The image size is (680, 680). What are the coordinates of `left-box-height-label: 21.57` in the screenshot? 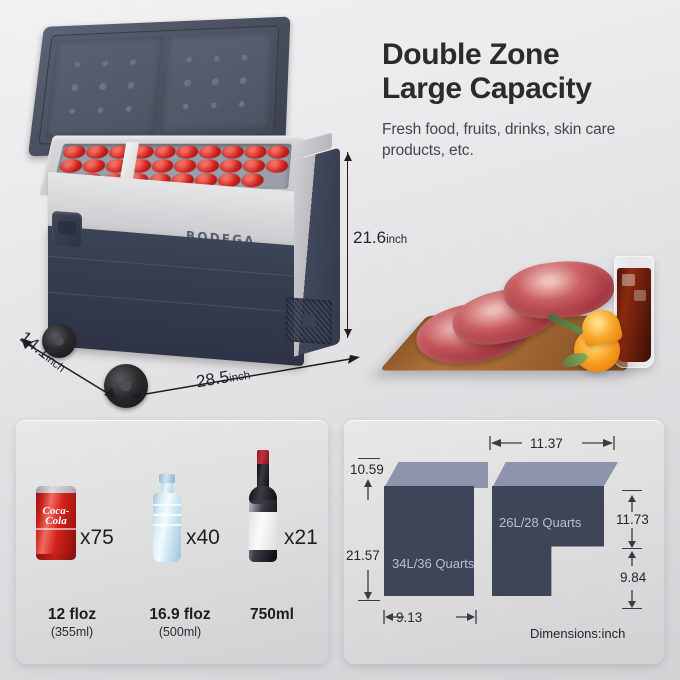 It's located at (363, 555).